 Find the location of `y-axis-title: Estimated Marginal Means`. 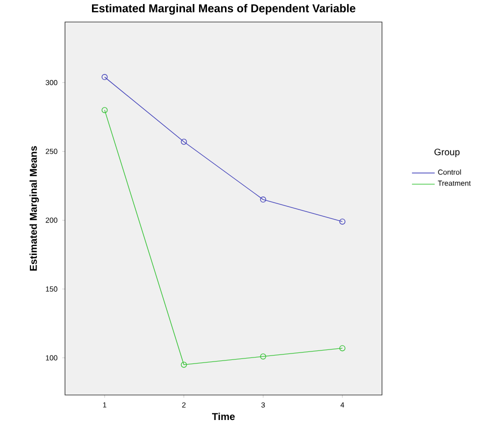

y-axis-title: Estimated Marginal Means is located at coordinates (34, 208).